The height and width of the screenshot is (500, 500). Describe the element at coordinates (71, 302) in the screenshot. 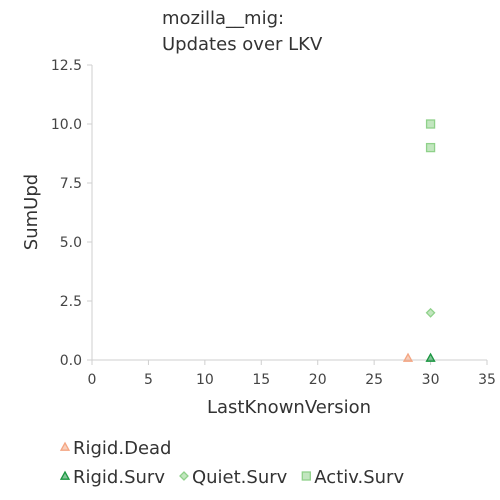

I see `y-tick-label: 2.5` at that location.